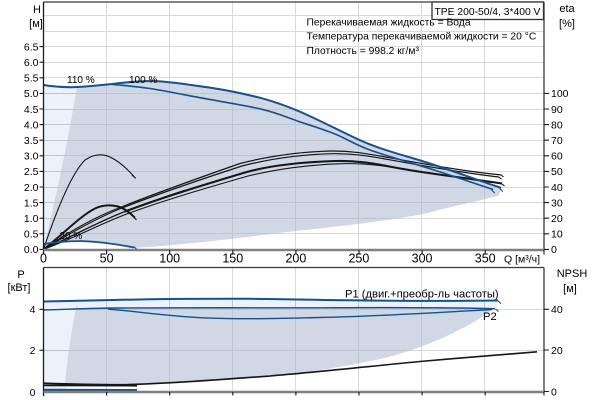 The image size is (600, 400). Describe the element at coordinates (31, 141) in the screenshot. I see `svg-text: 3.5` at that location.